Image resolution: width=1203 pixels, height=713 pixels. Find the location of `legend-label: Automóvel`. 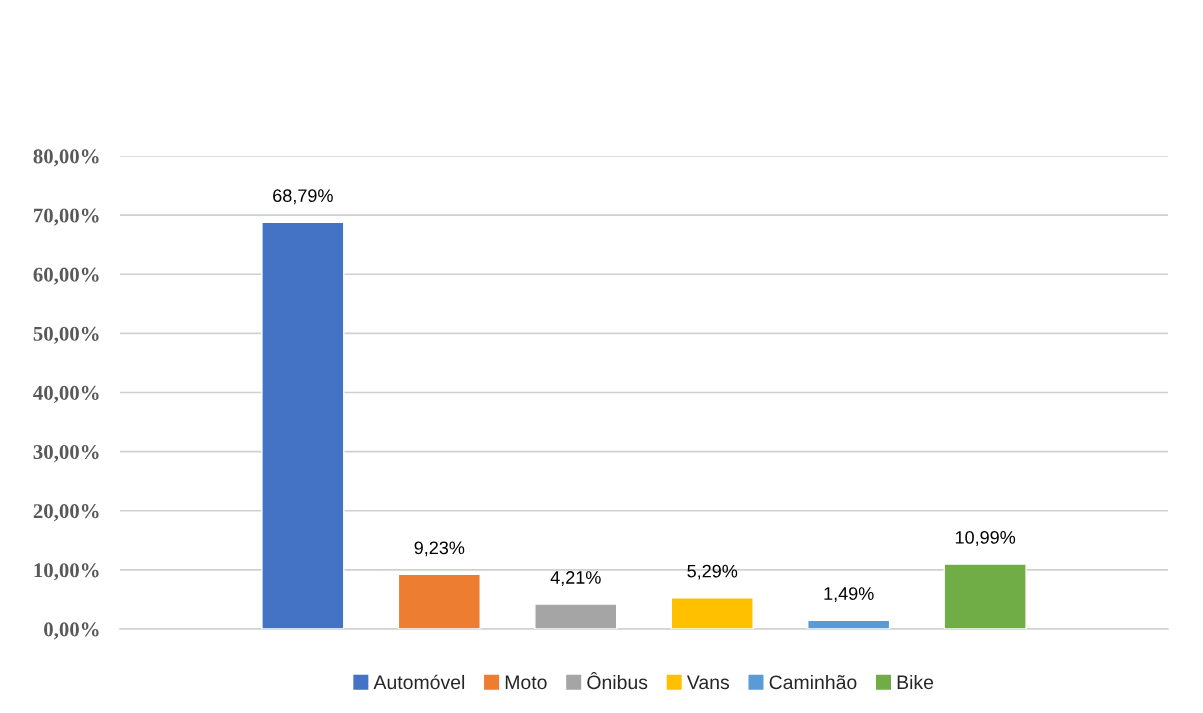

legend-label: Automóvel is located at coordinates (419, 682).